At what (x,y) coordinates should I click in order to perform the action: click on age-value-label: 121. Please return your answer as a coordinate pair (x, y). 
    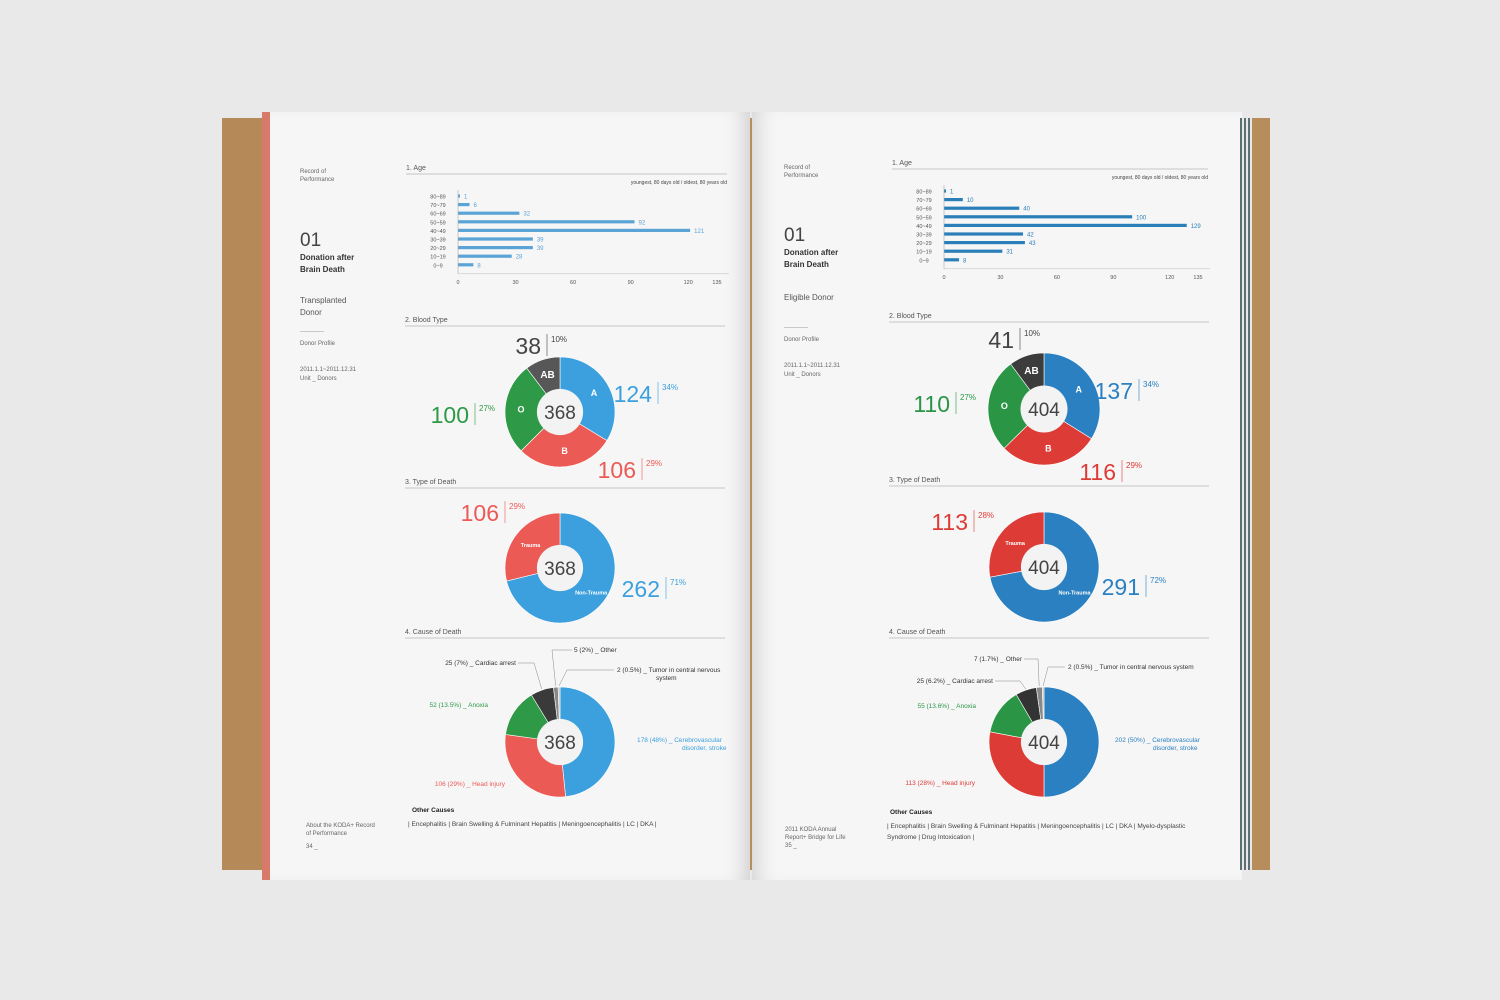
    Looking at the image, I should click on (699, 232).